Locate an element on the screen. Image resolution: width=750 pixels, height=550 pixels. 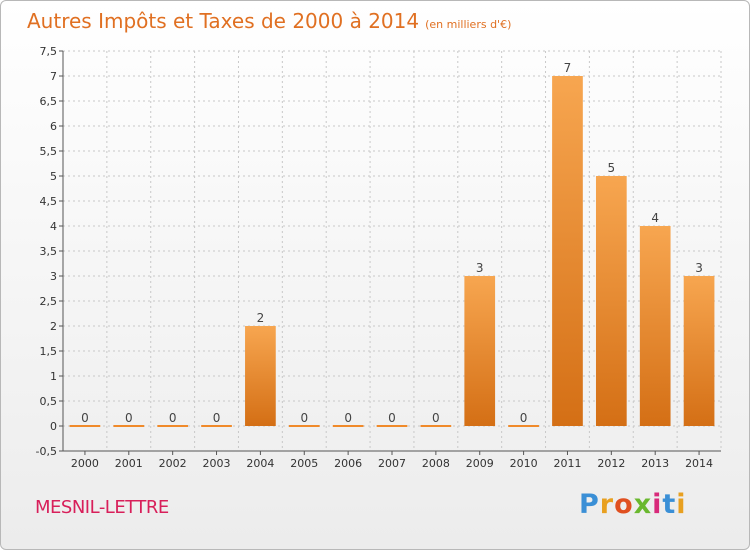
x-tick-label: 2006 is located at coordinates (348, 463).